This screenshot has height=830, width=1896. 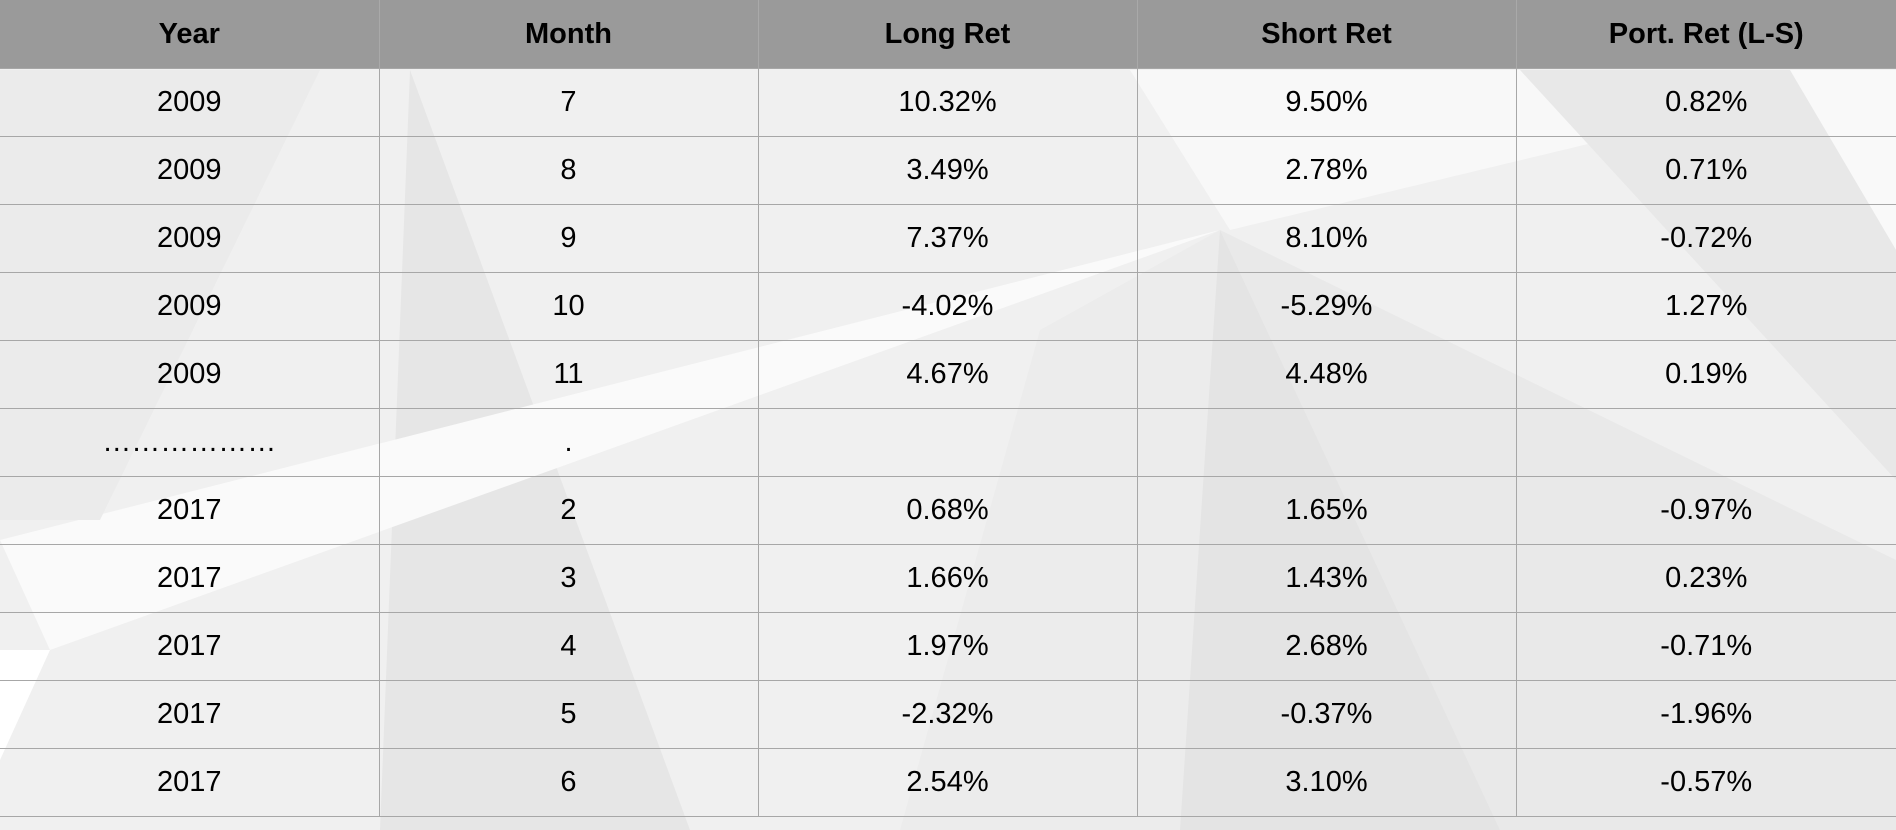 What do you see at coordinates (1705, 578) in the screenshot?
I see `port-ret-cell: 0.23%` at bounding box center [1705, 578].